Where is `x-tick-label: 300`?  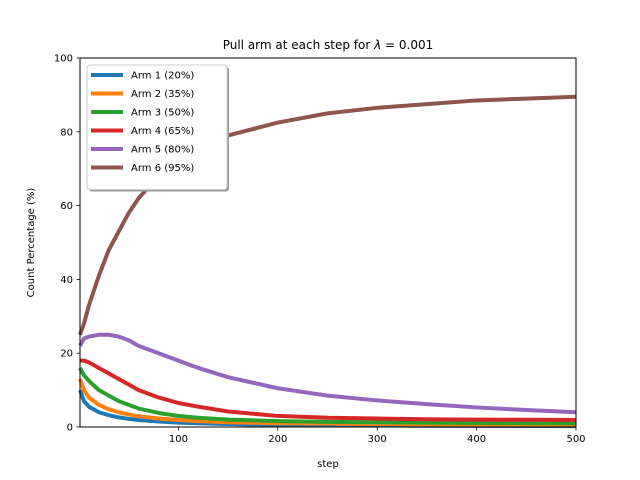 x-tick-label: 300 is located at coordinates (377, 439).